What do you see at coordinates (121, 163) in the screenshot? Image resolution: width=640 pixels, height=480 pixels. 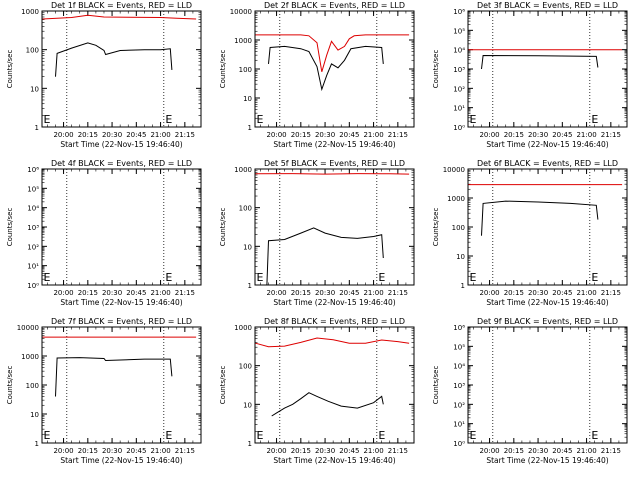 I see `panel-title: Det 4f BLACK = Events, RED = LLD` at bounding box center [121, 163].